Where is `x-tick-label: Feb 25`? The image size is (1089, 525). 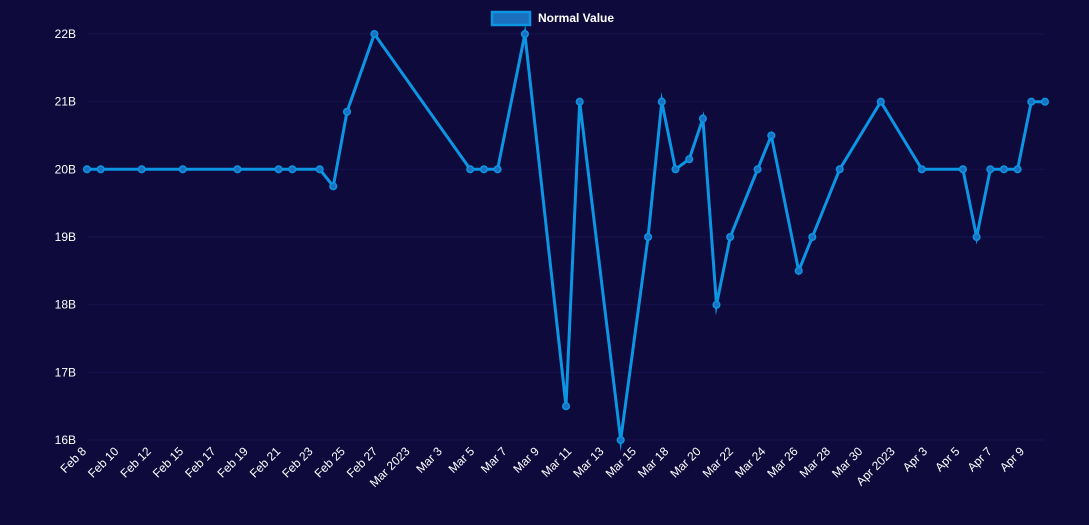 x-tick-label: Feb 25 is located at coordinates (330, 462).